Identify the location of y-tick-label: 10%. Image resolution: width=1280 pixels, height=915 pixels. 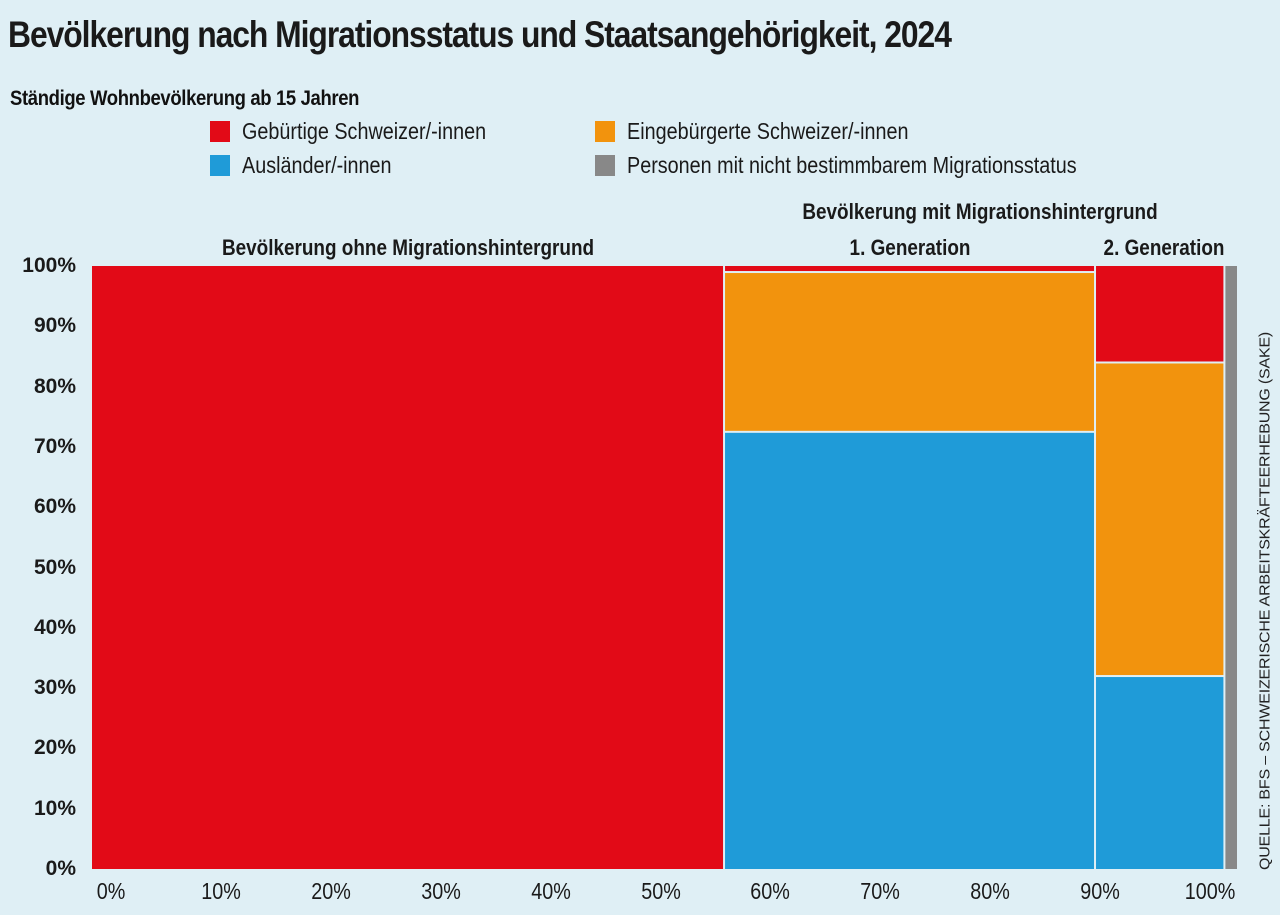
(54, 808).